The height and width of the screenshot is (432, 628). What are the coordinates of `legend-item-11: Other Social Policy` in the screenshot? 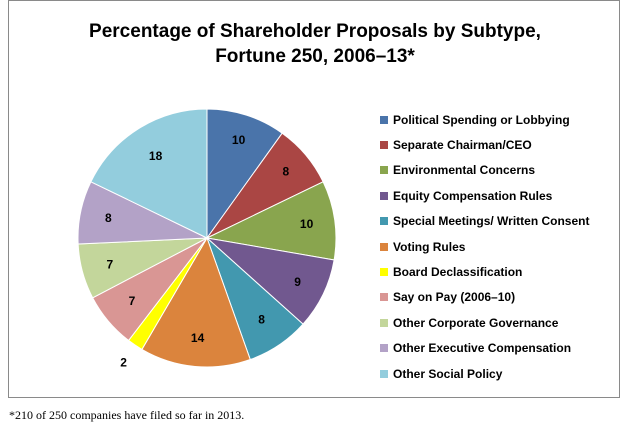 It's located at (498, 373).